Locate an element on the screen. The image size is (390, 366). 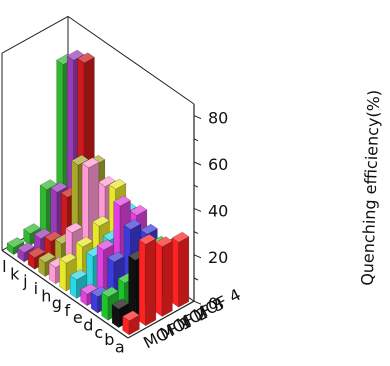
category-label-h: h is located at coordinates (46, 295).